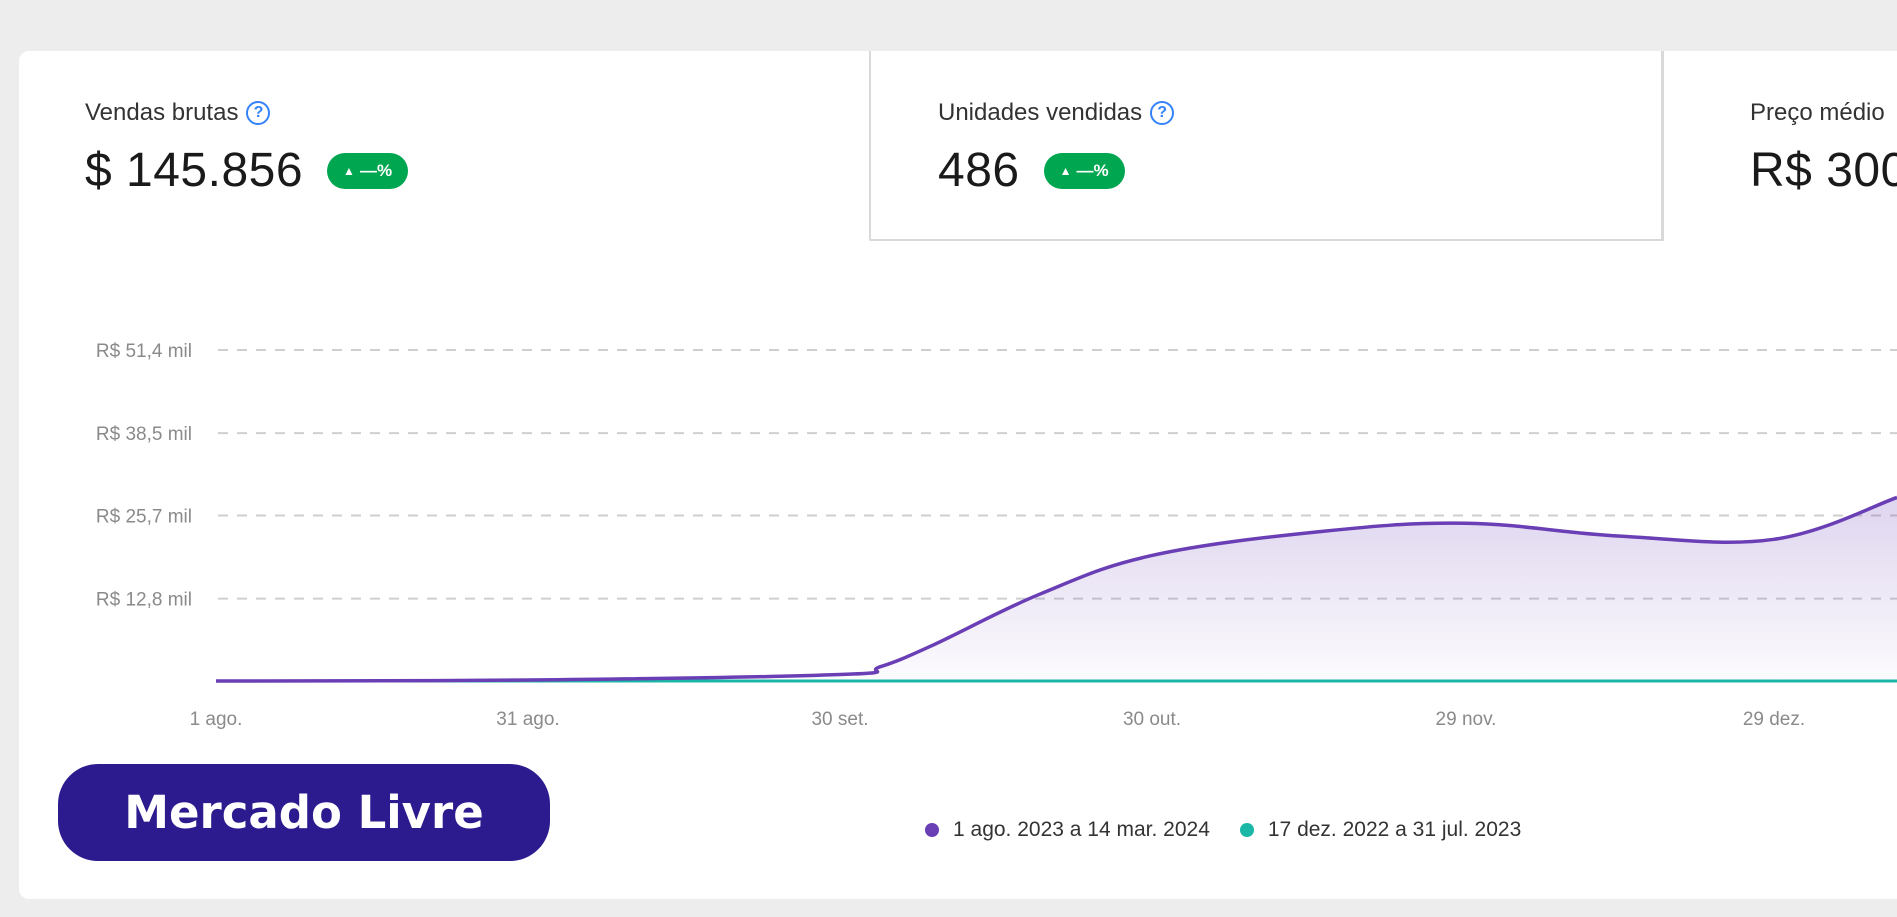 The width and height of the screenshot is (1897, 917). What do you see at coordinates (1040, 112) in the screenshot?
I see `metric-label: Unidades vendidas` at bounding box center [1040, 112].